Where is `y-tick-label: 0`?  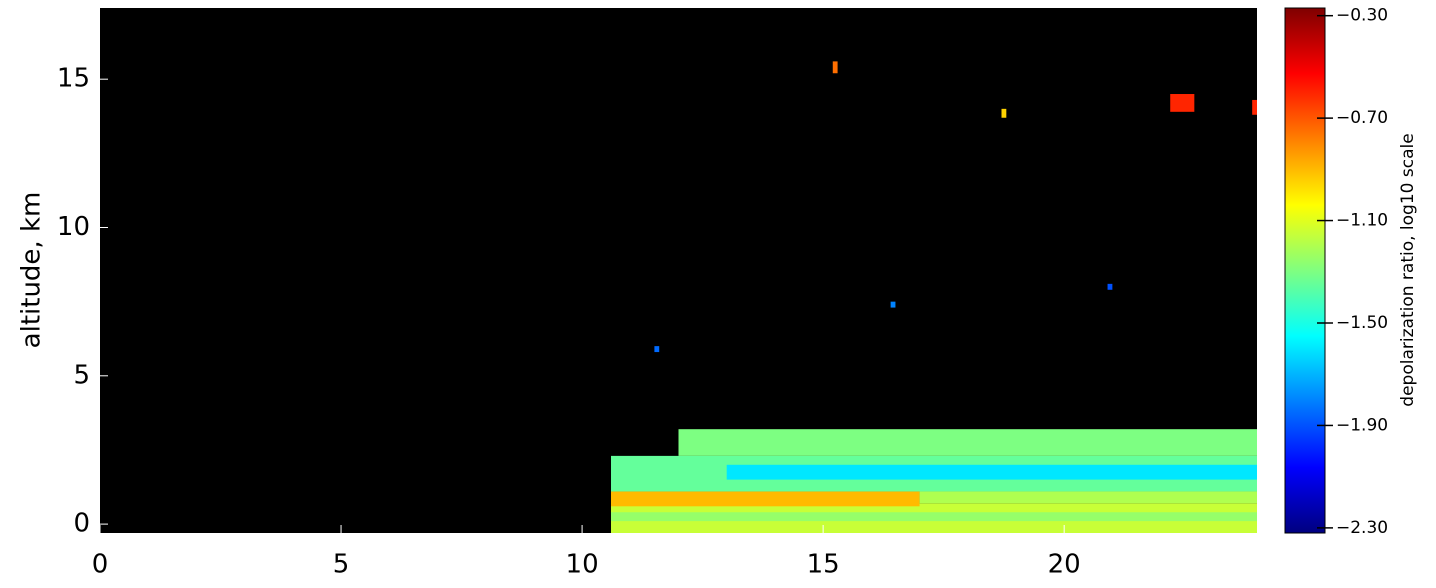 y-tick-label: 0 is located at coordinates (81, 524).